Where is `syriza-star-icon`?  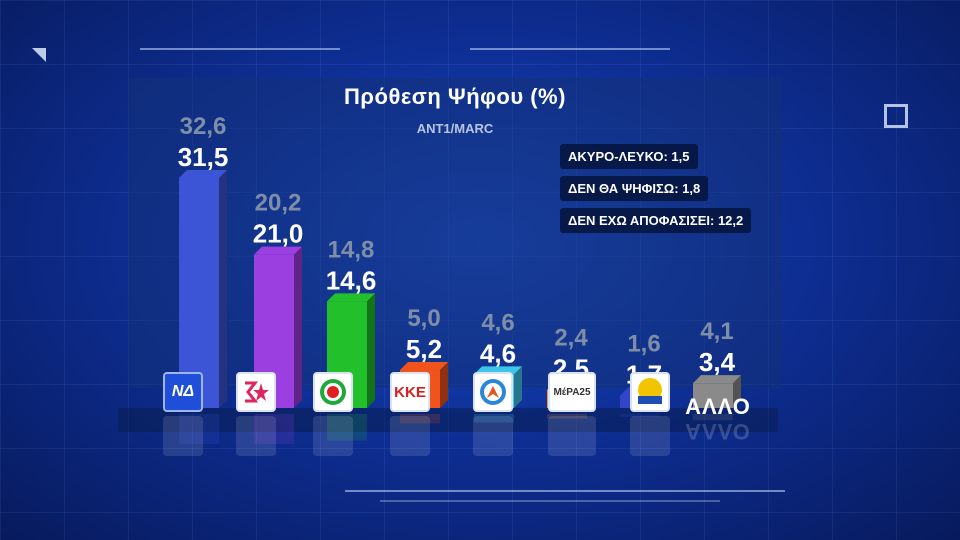
syriza-star-icon is located at coordinates (257, 392).